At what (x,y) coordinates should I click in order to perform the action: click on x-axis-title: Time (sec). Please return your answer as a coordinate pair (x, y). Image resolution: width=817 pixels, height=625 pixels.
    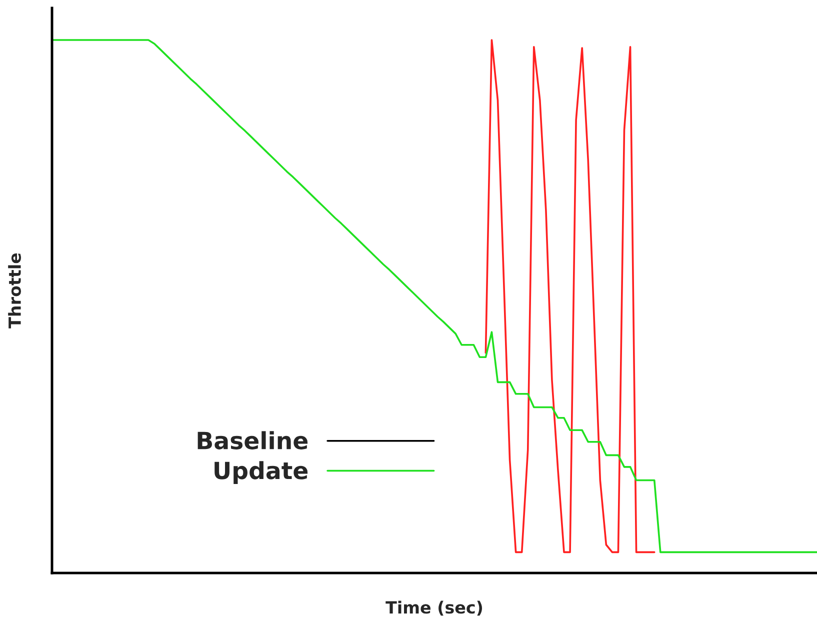
    Looking at the image, I should click on (434, 608).